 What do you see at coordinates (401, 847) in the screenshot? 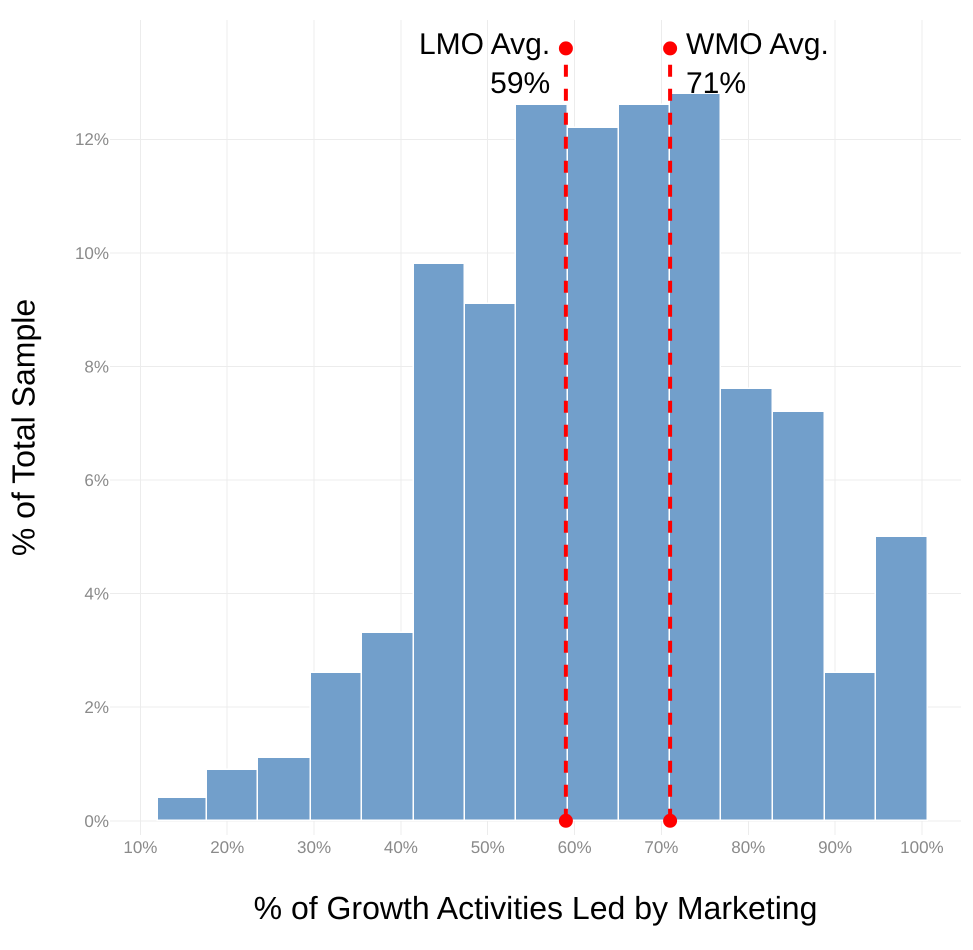
I see `x-tick-label: 40%` at bounding box center [401, 847].